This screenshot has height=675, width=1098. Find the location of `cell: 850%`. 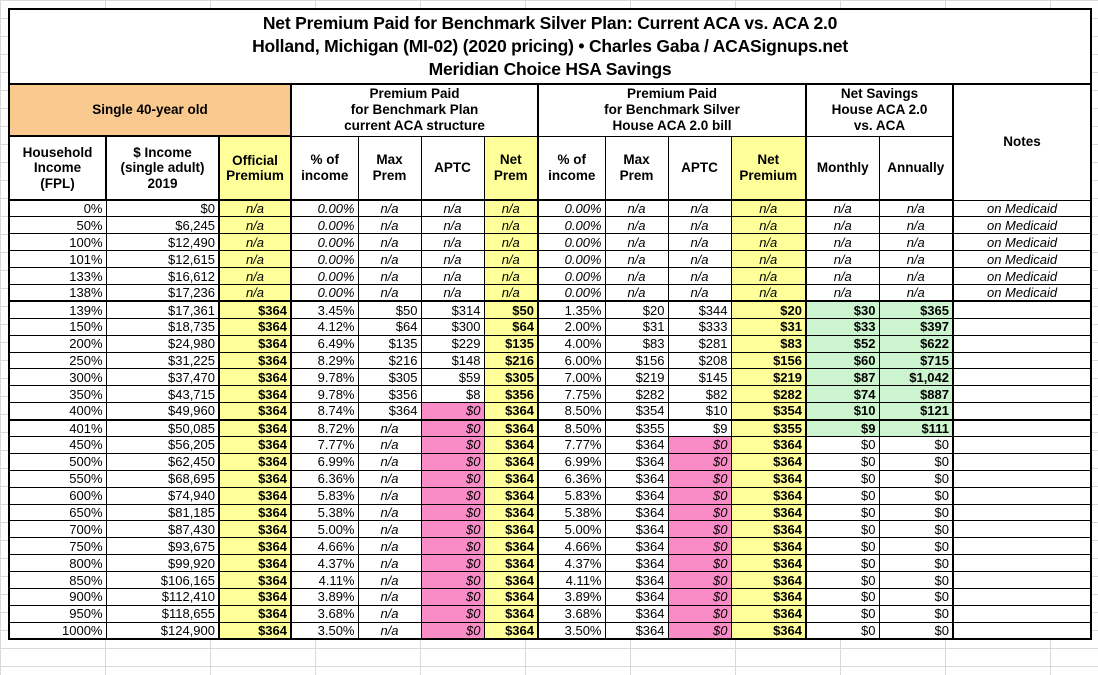

cell: 850% is located at coordinates (57, 580).